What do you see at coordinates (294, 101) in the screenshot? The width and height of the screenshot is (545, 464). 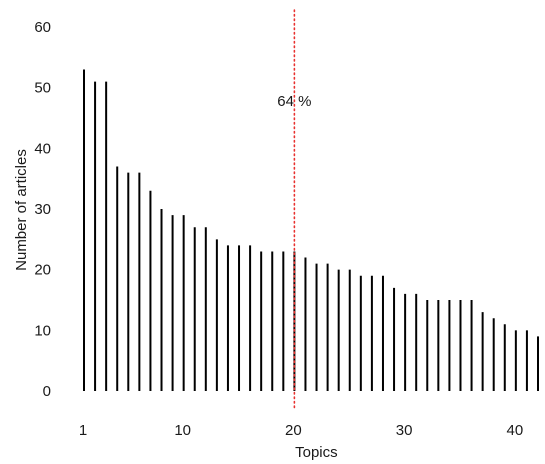 I see `reference-line-label: 64 %` at bounding box center [294, 101].